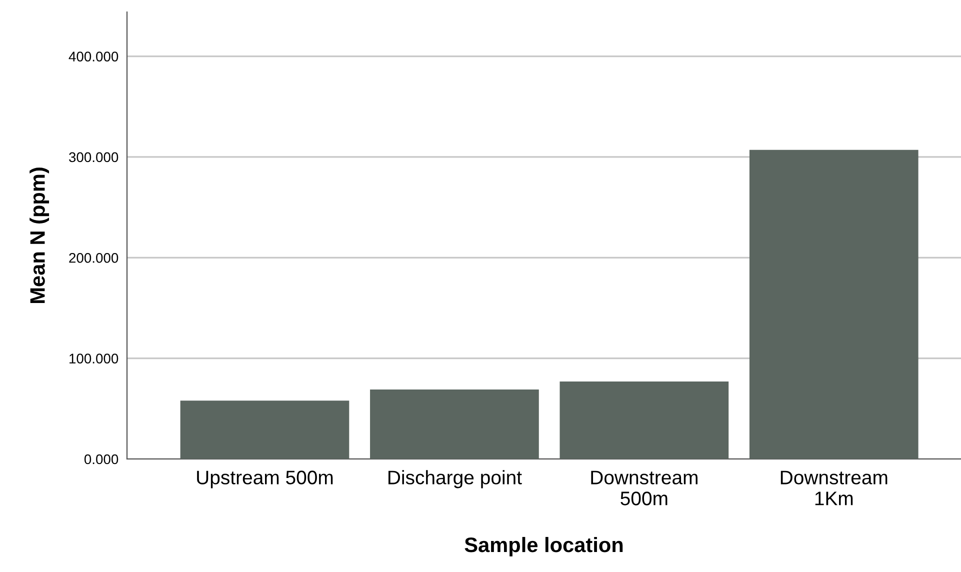 Image resolution: width=961 pixels, height=572 pixels. Describe the element at coordinates (101, 459) in the screenshot. I see `y-tick-label: 0.000` at that location.